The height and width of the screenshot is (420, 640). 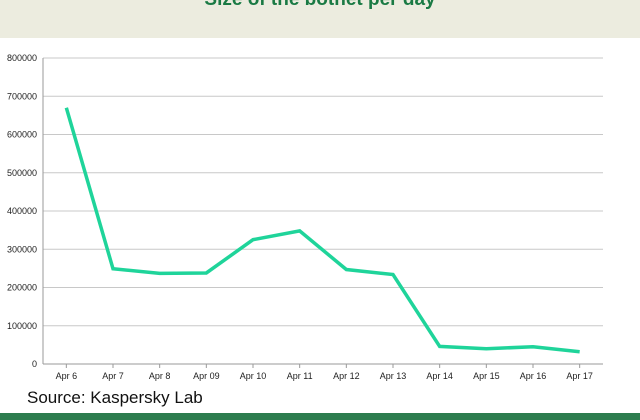 I want to click on y-tick-label: 100000, so click(x=22, y=326).